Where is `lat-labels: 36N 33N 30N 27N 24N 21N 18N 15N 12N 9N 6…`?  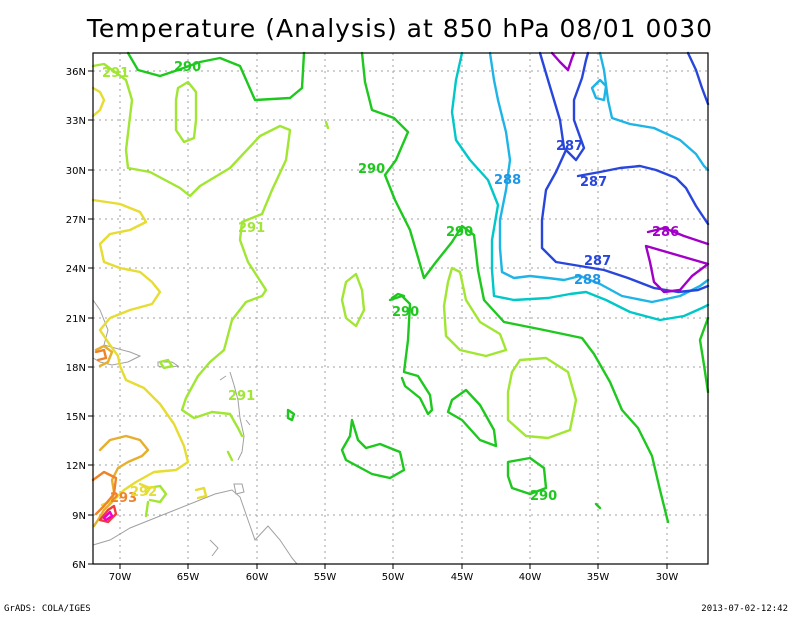 lat-labels: 36N 33N 30N 27N 24N 21N 18N 15N 12N 9N 6… is located at coordinates (76, 319).